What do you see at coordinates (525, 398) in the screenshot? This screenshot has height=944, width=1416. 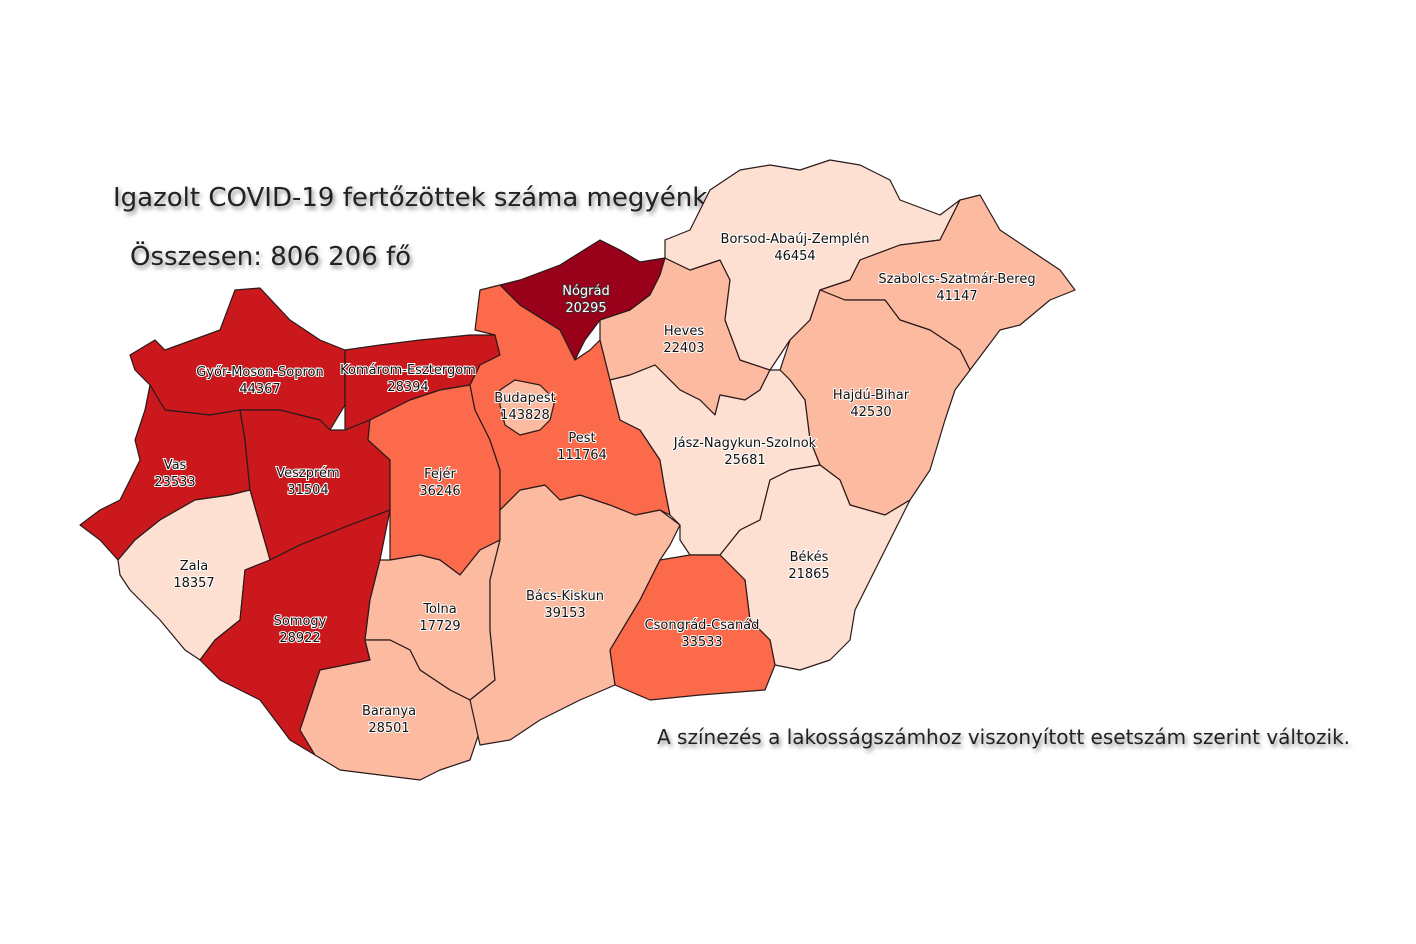 I see `label-name: Budapest` at bounding box center [525, 398].